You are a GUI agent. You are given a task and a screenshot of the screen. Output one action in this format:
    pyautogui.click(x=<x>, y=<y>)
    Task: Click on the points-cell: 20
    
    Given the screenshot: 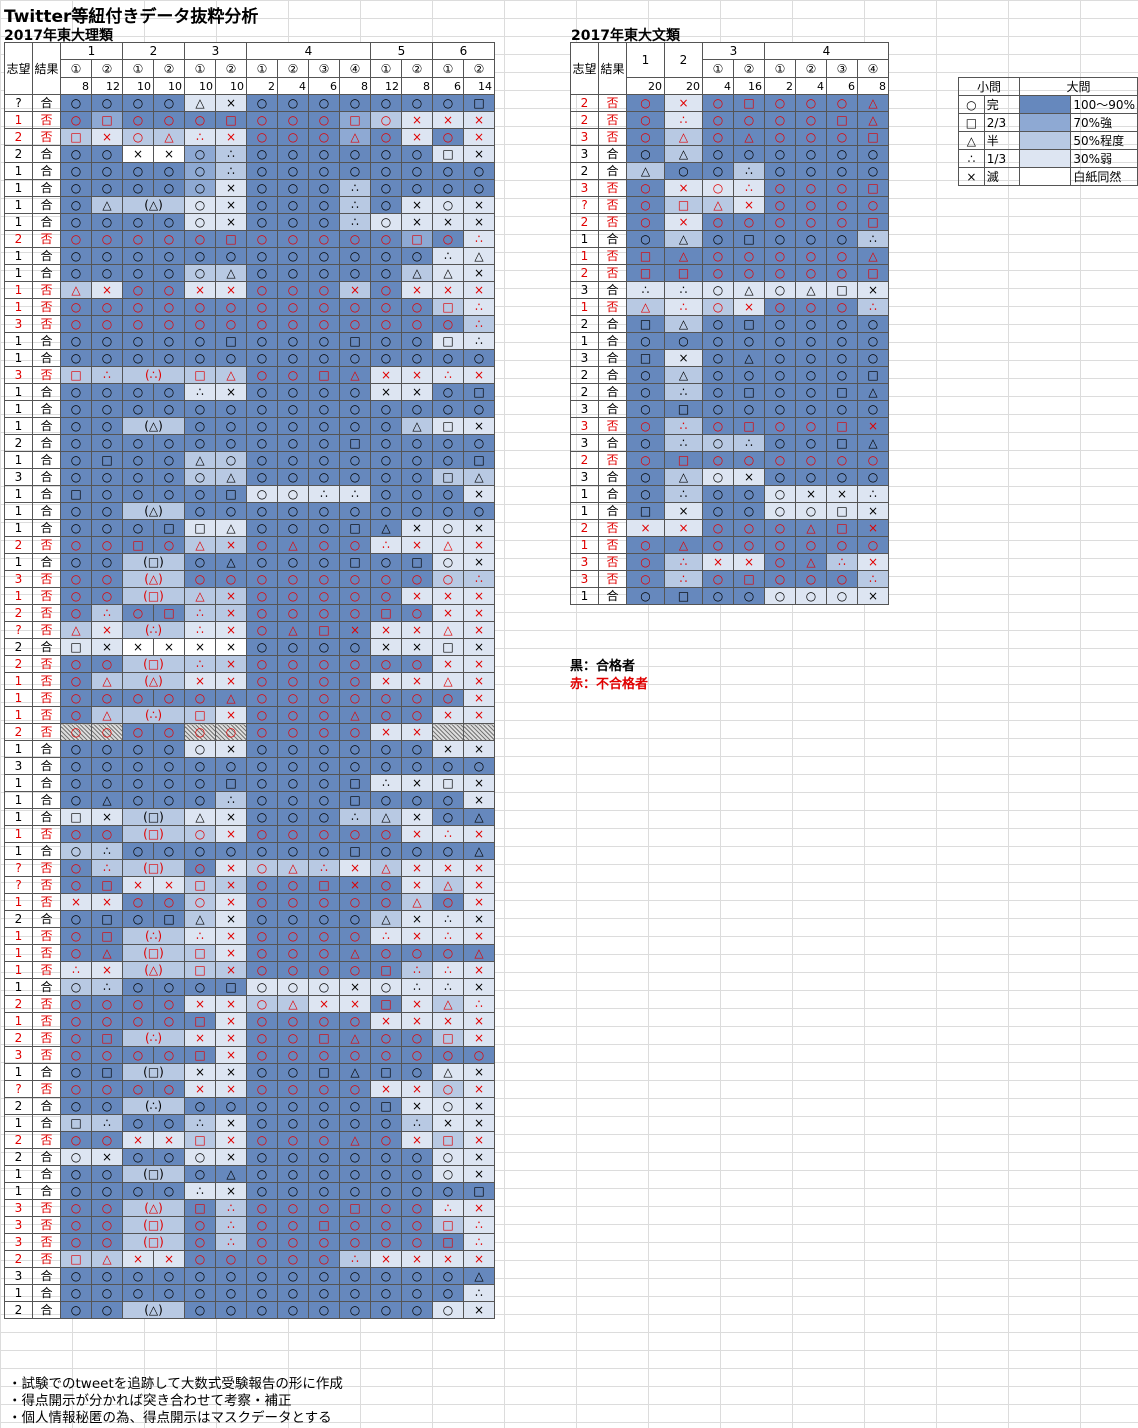 What is the action you would take?
    pyautogui.click(x=645, y=86)
    